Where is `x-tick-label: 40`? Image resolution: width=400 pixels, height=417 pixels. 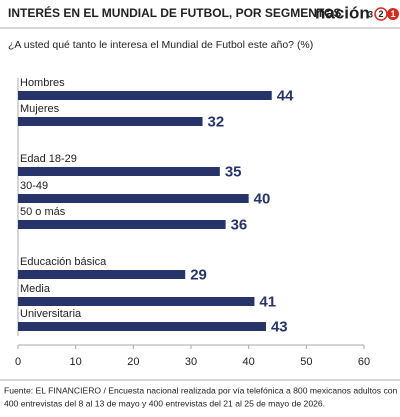 x-tick-label: 40 is located at coordinates (249, 362).